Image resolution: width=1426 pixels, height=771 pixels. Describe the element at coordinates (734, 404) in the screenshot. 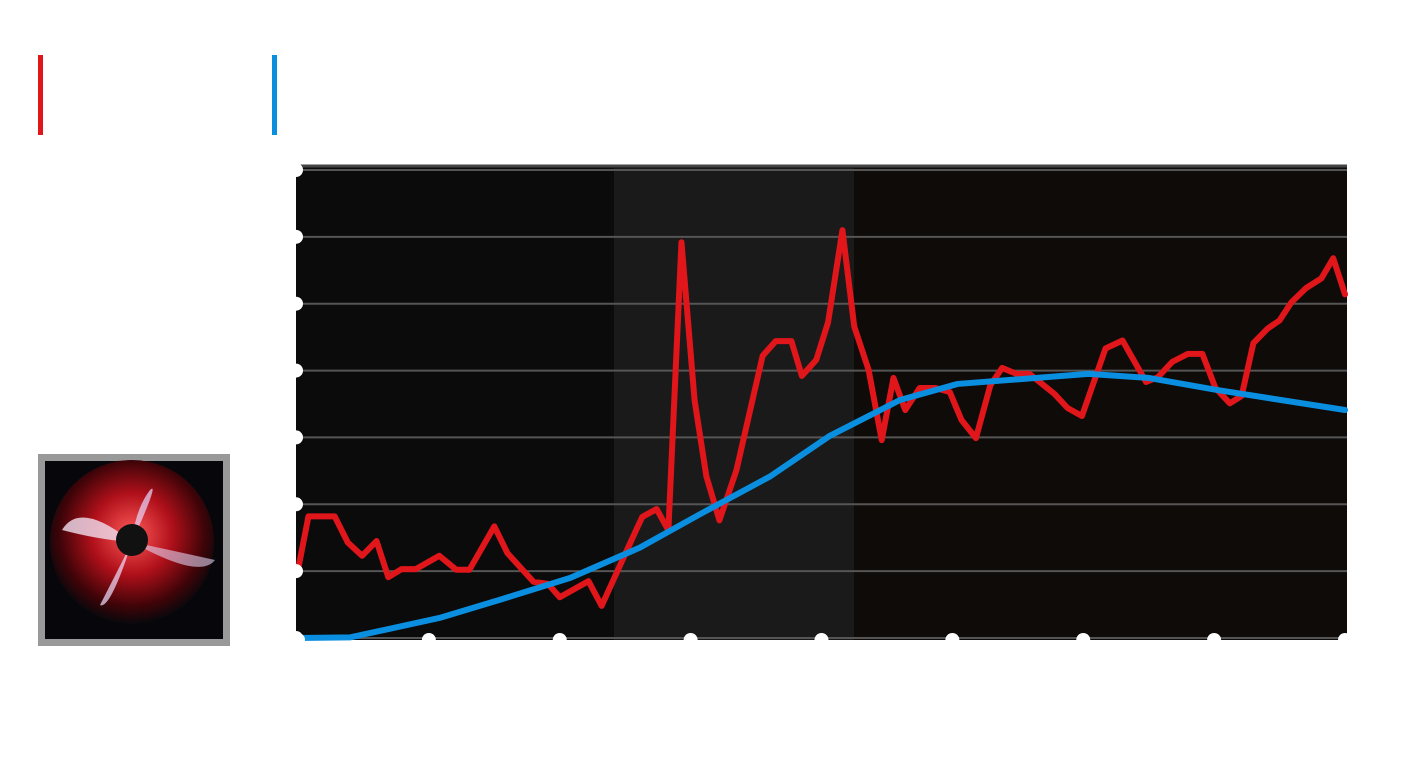

I see `highlight-band` at that location.